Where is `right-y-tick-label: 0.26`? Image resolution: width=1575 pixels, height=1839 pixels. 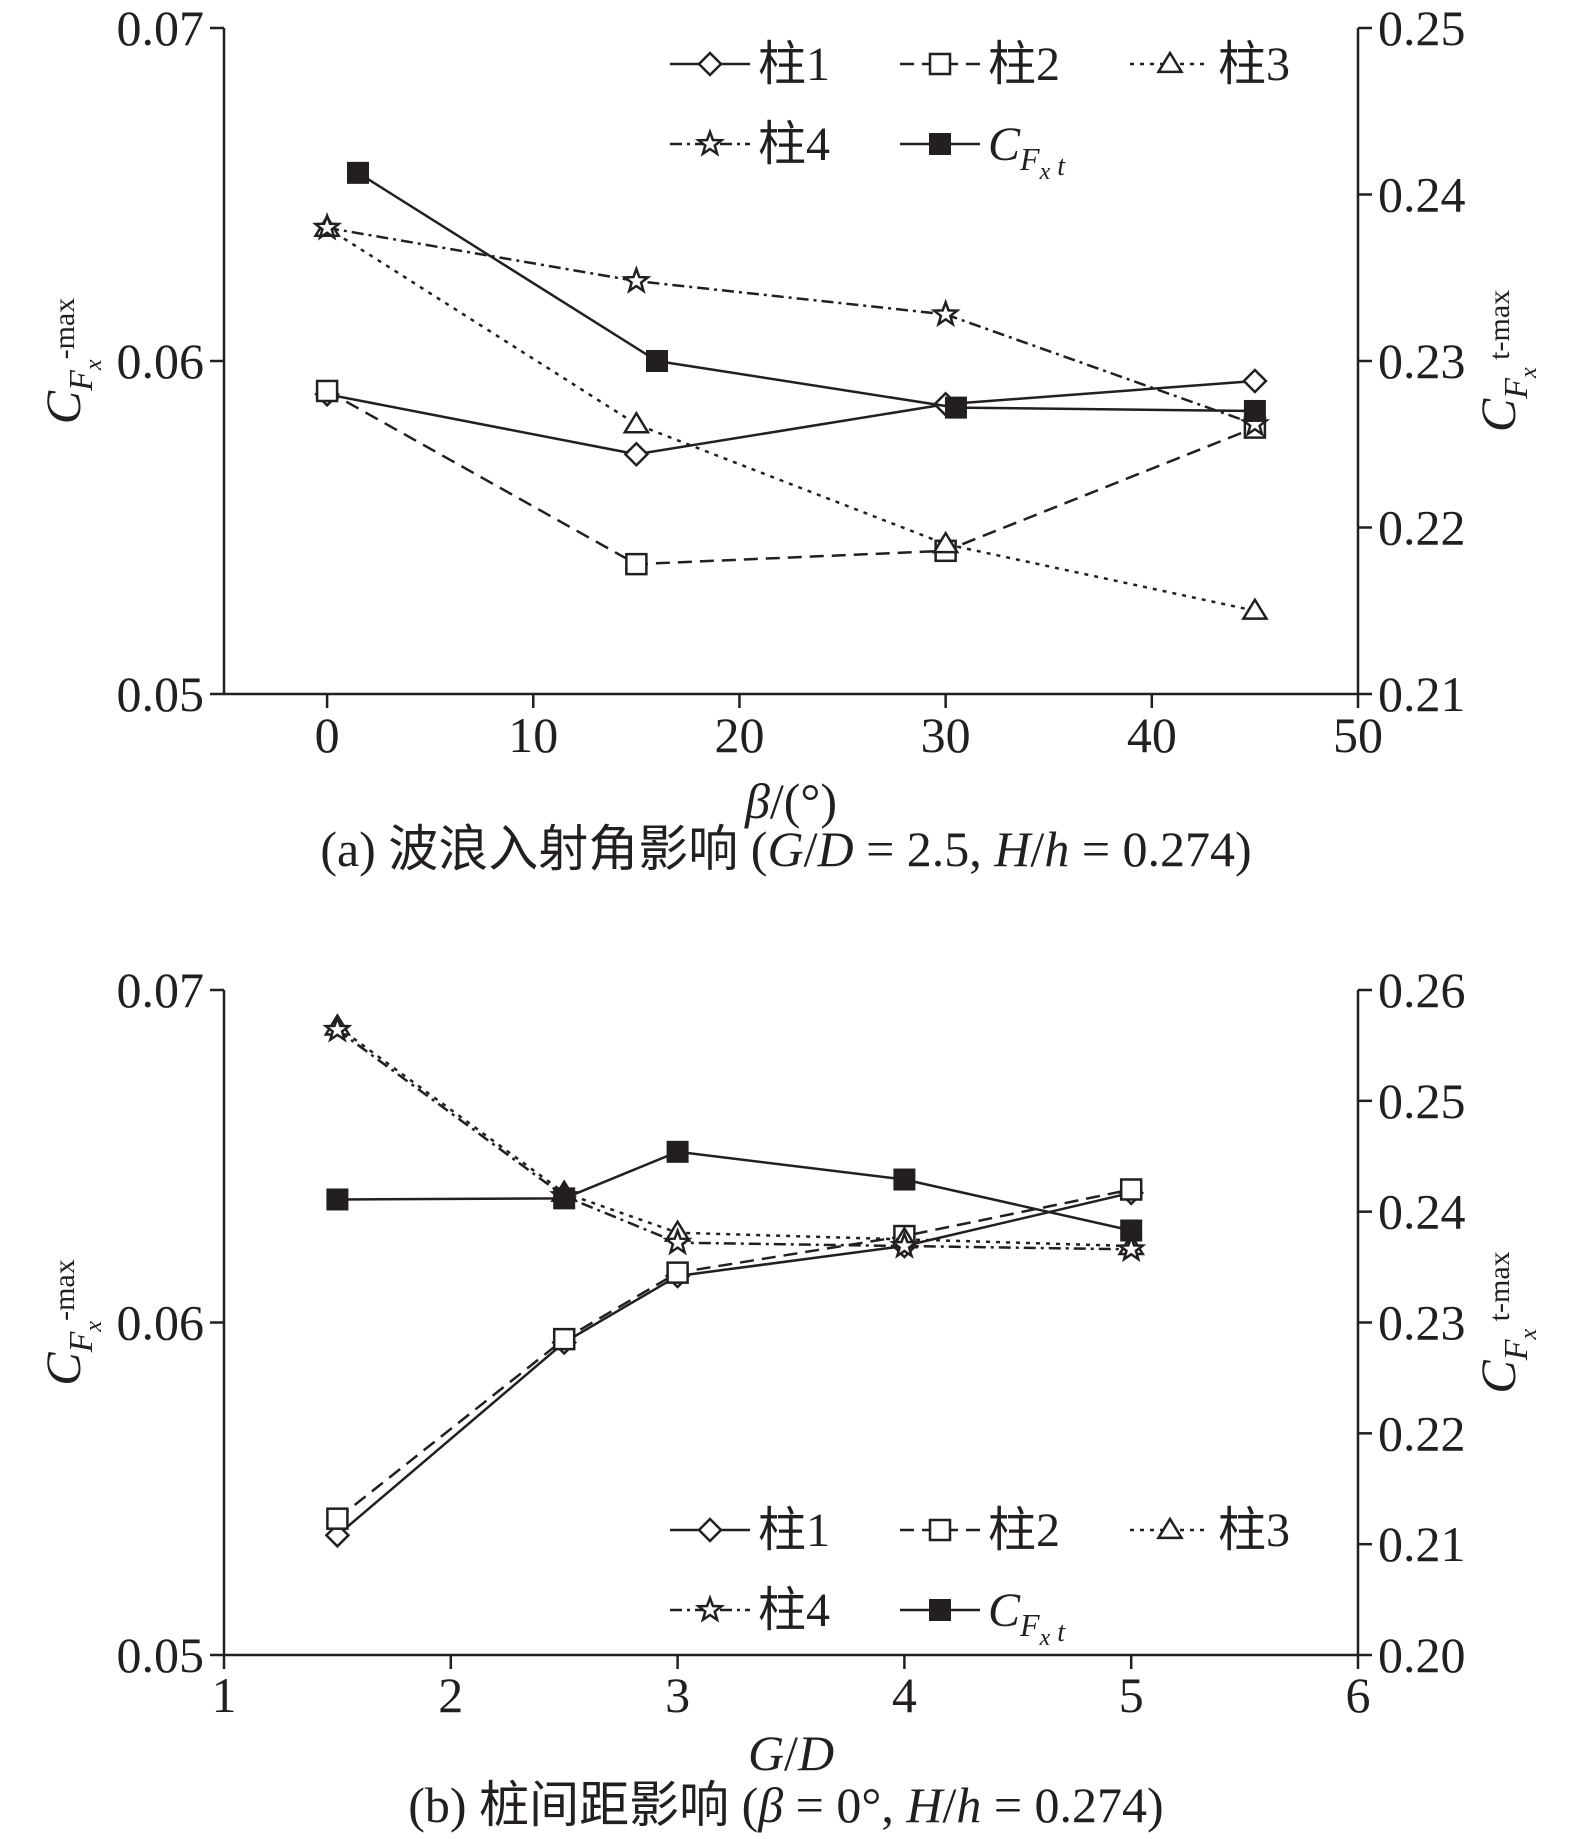
right-y-tick-label: 0.26 is located at coordinates (1422, 990).